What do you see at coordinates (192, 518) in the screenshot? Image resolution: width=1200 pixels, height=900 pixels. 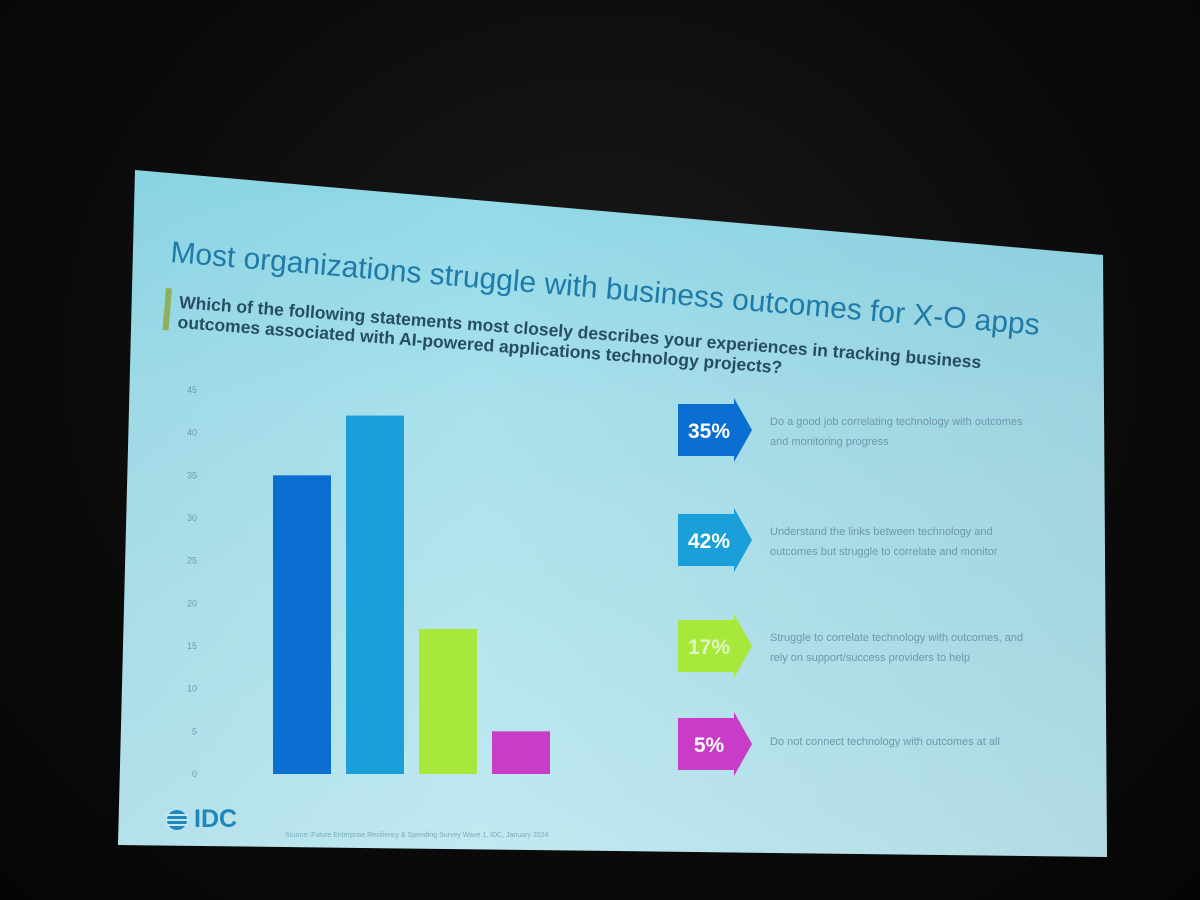 I see `y-tick-label: 30` at bounding box center [192, 518].